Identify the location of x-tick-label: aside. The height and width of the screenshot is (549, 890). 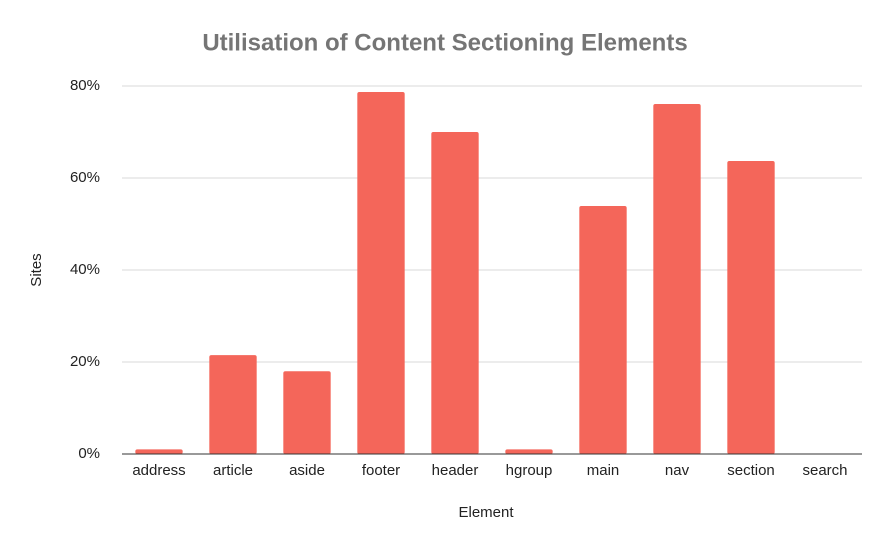
(307, 470).